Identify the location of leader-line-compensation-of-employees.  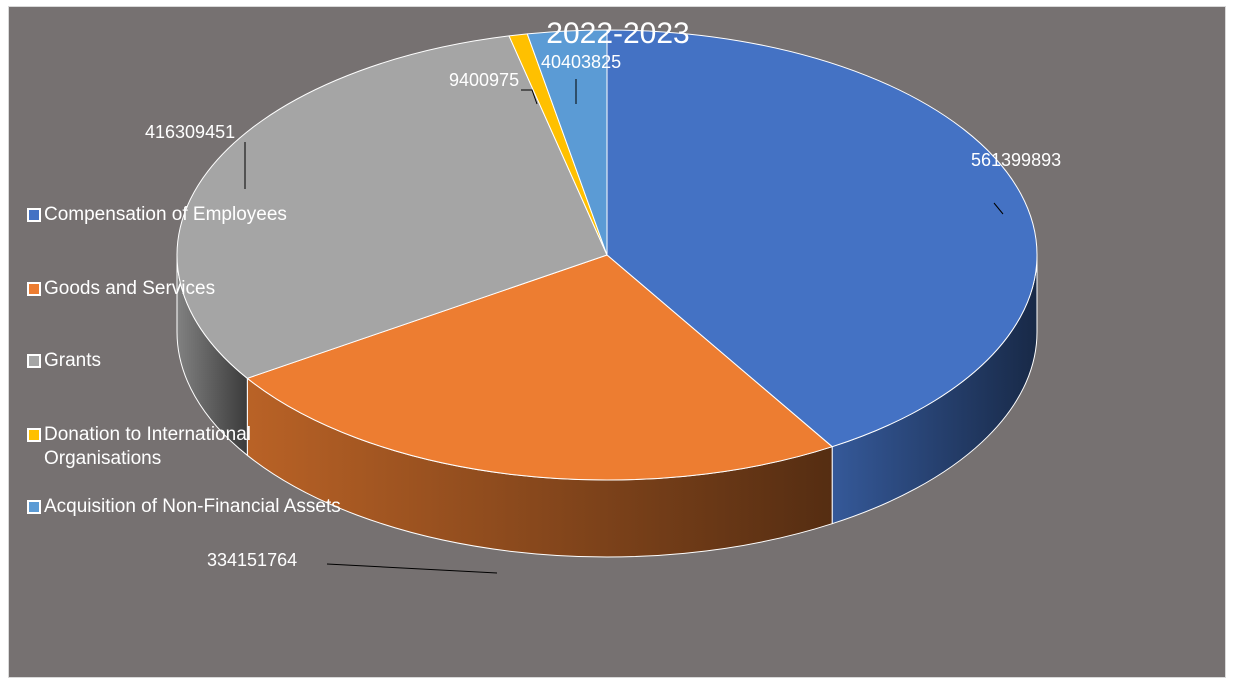
(998, 208).